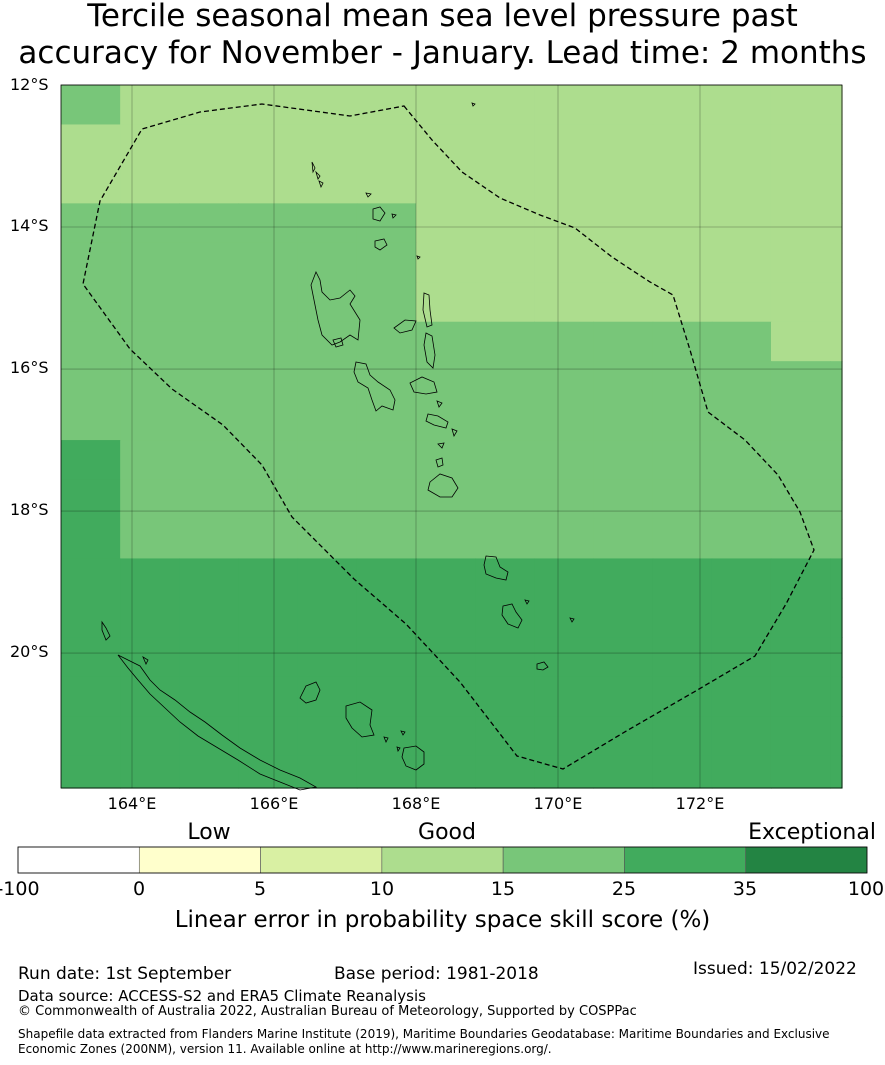 The height and width of the screenshot is (1065, 885). What do you see at coordinates (745, 889) in the screenshot?
I see `colorbar-tick: 35` at bounding box center [745, 889].